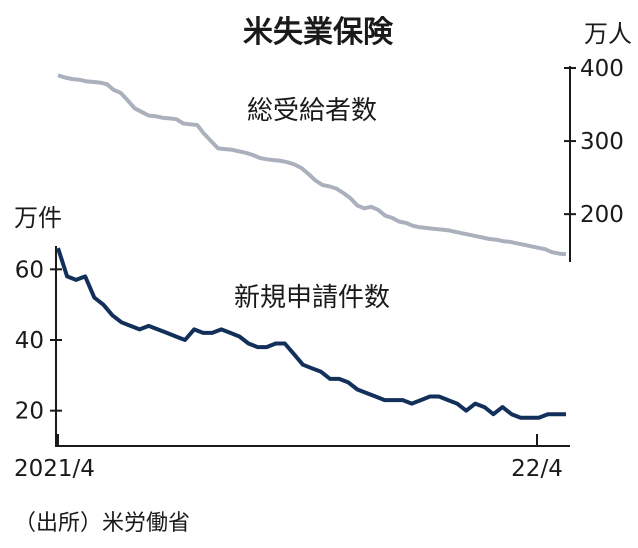 The width and height of the screenshot is (638, 548). Describe the element at coordinates (29, 341) in the screenshot. I see `left-y-tick-label: 40` at that location.